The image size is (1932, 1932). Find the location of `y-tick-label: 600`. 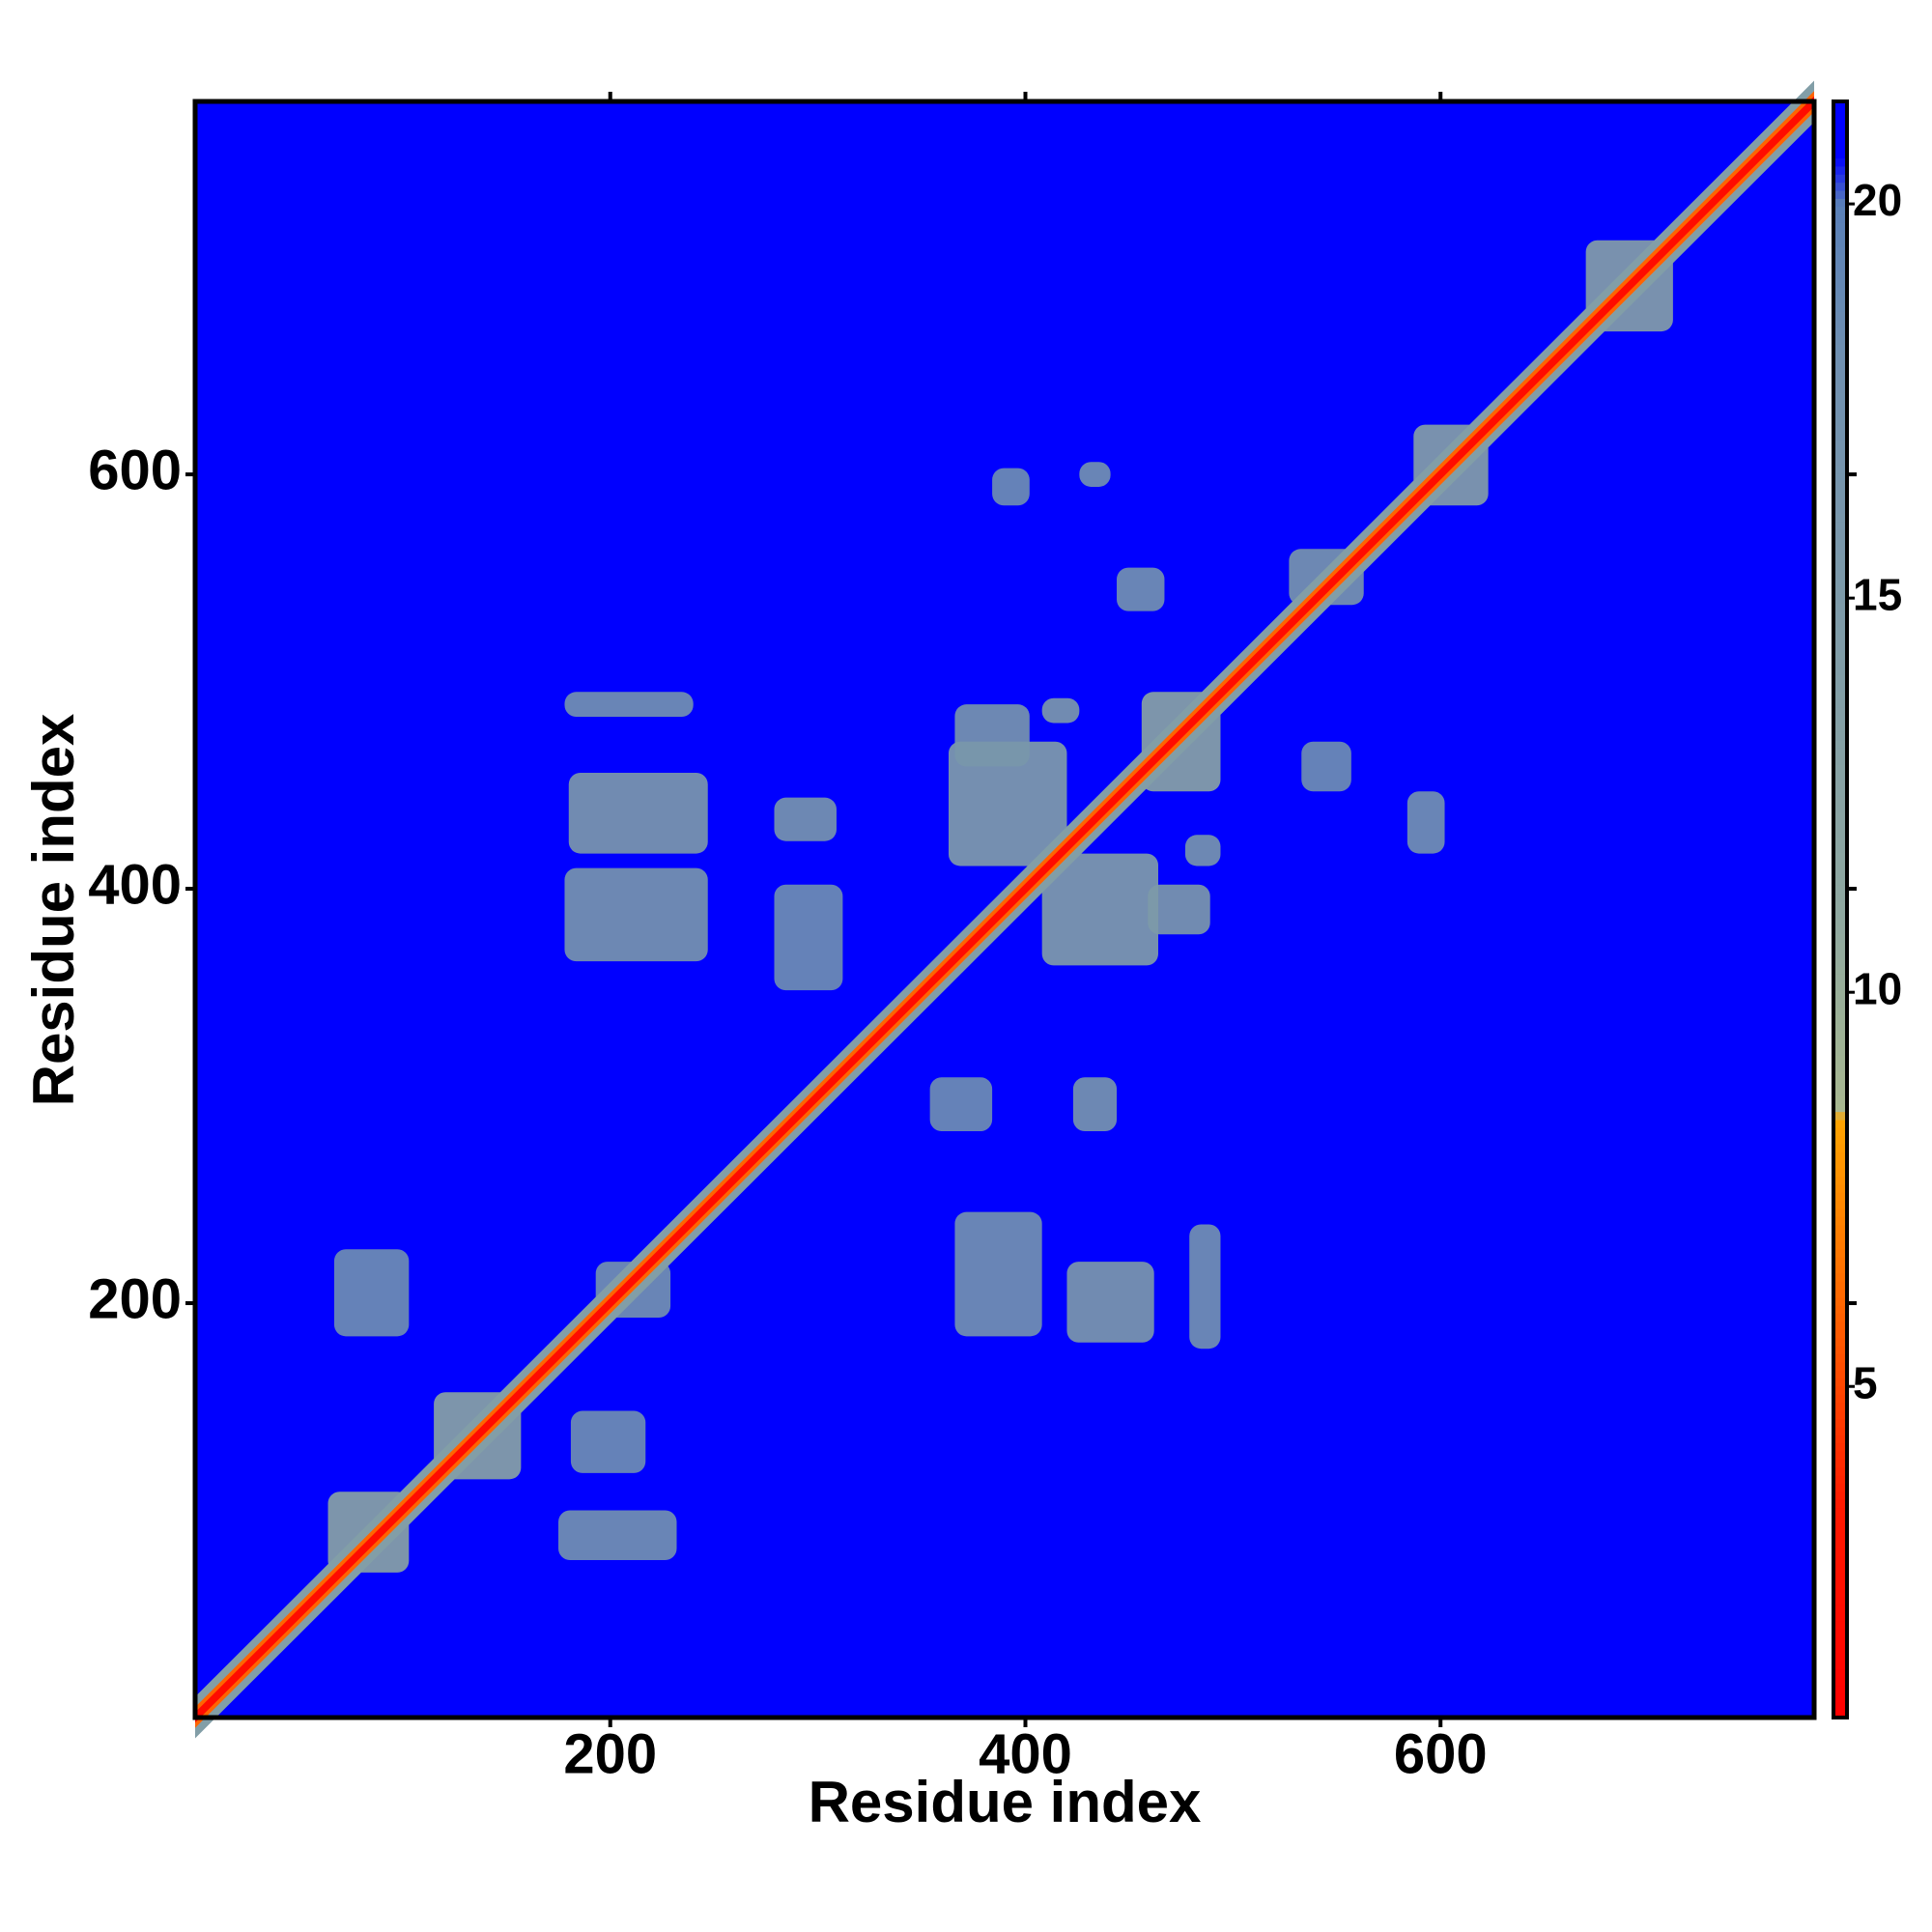

y-tick-label: 600 is located at coordinates (135, 470).